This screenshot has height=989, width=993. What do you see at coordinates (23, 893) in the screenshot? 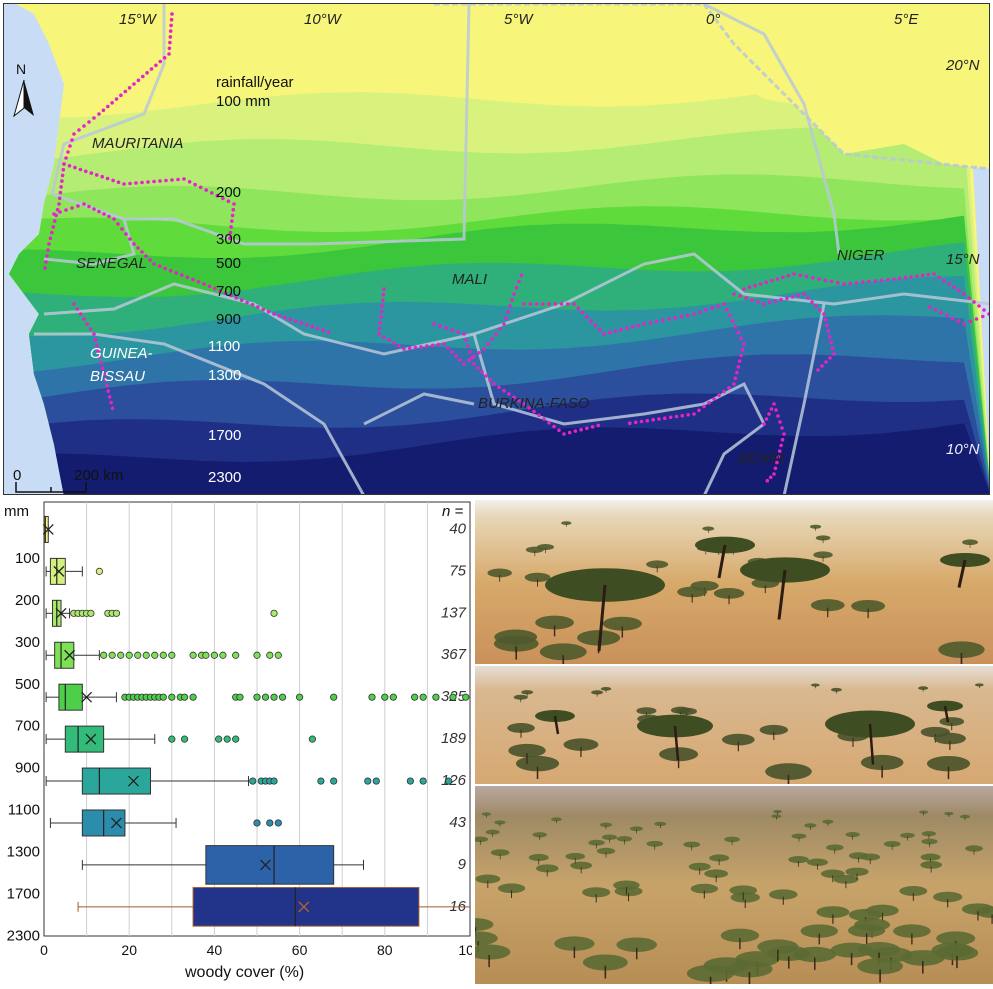
I see `y-tick-label: 1700` at bounding box center [23, 893].